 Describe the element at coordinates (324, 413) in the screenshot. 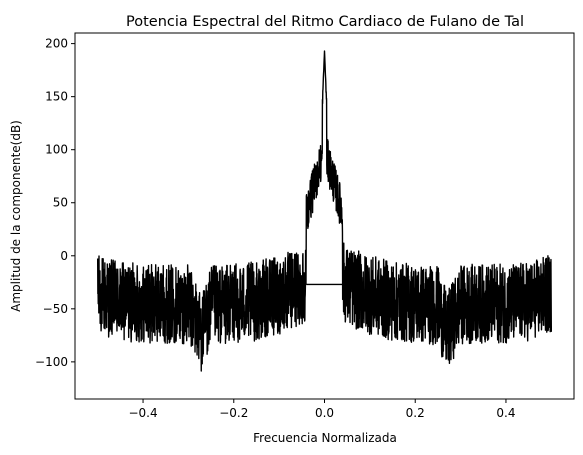

I see `x-tick-label: 0.0` at that location.